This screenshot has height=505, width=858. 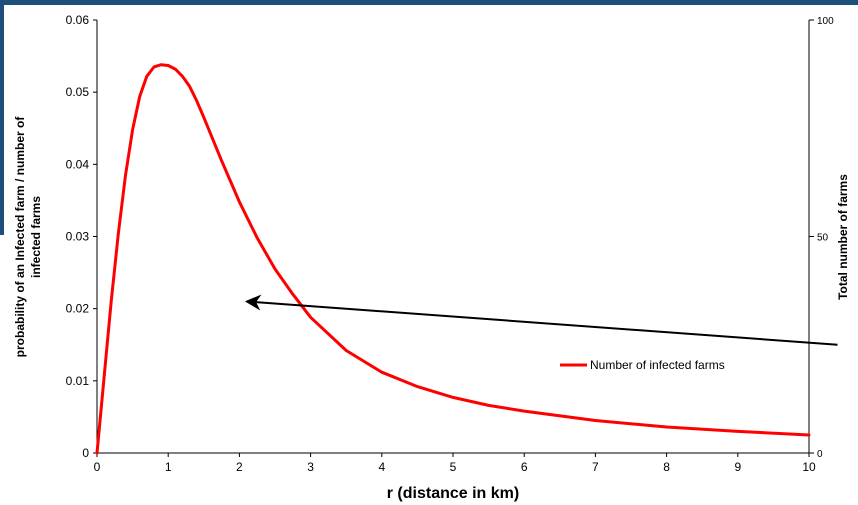 I want to click on header-band, so click(x=429, y=2).